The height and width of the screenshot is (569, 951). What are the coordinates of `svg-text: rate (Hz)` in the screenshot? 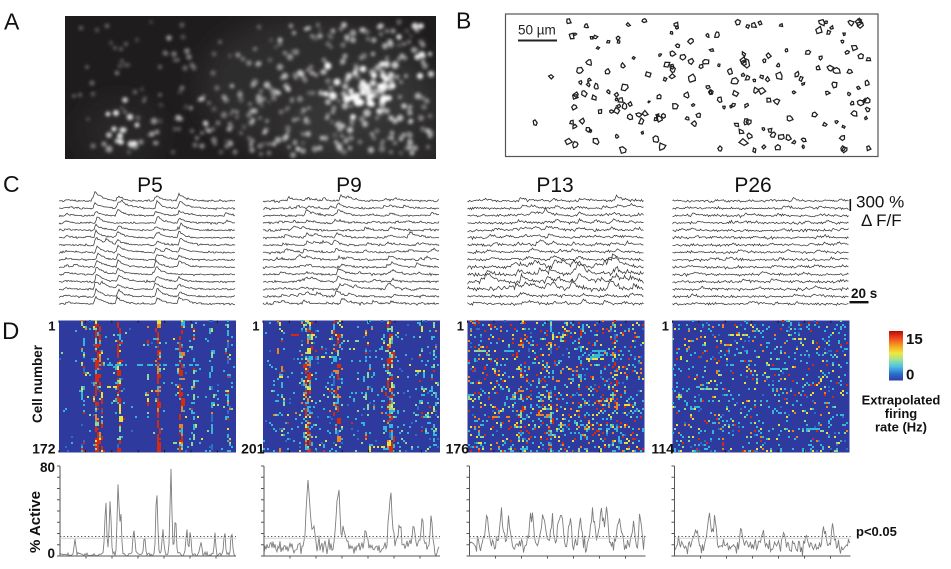 It's located at (901, 427).